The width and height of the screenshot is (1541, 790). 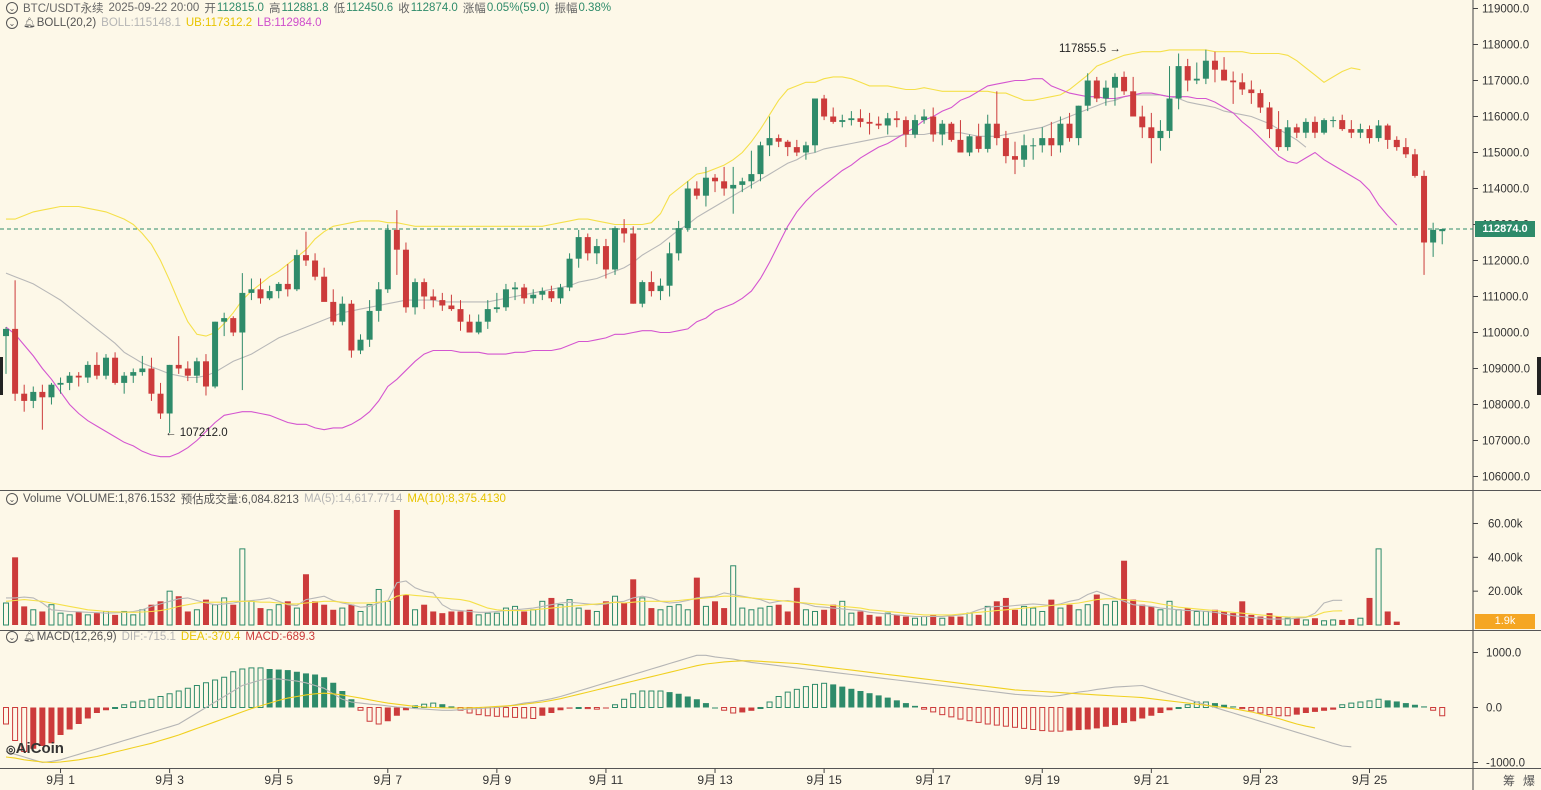 What do you see at coordinates (1539, 376) in the screenshot?
I see `right-scroll-handle` at bounding box center [1539, 376].